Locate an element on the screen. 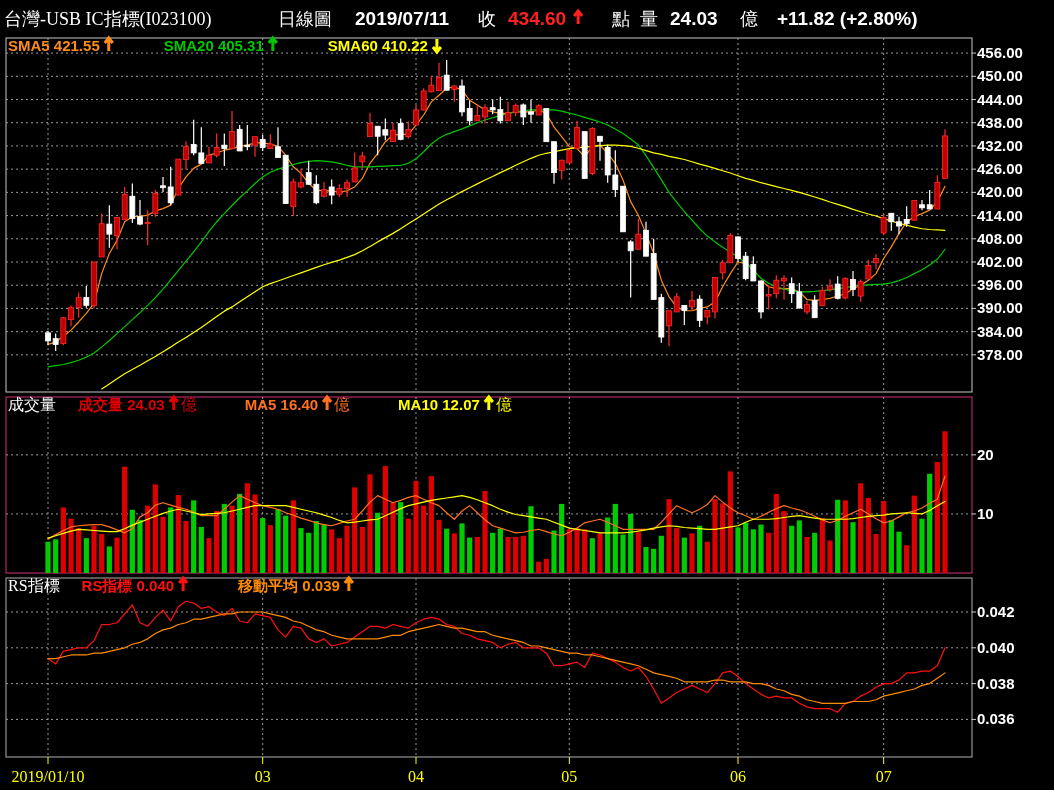  y-tick-label: 396.00 is located at coordinates (1000, 285).